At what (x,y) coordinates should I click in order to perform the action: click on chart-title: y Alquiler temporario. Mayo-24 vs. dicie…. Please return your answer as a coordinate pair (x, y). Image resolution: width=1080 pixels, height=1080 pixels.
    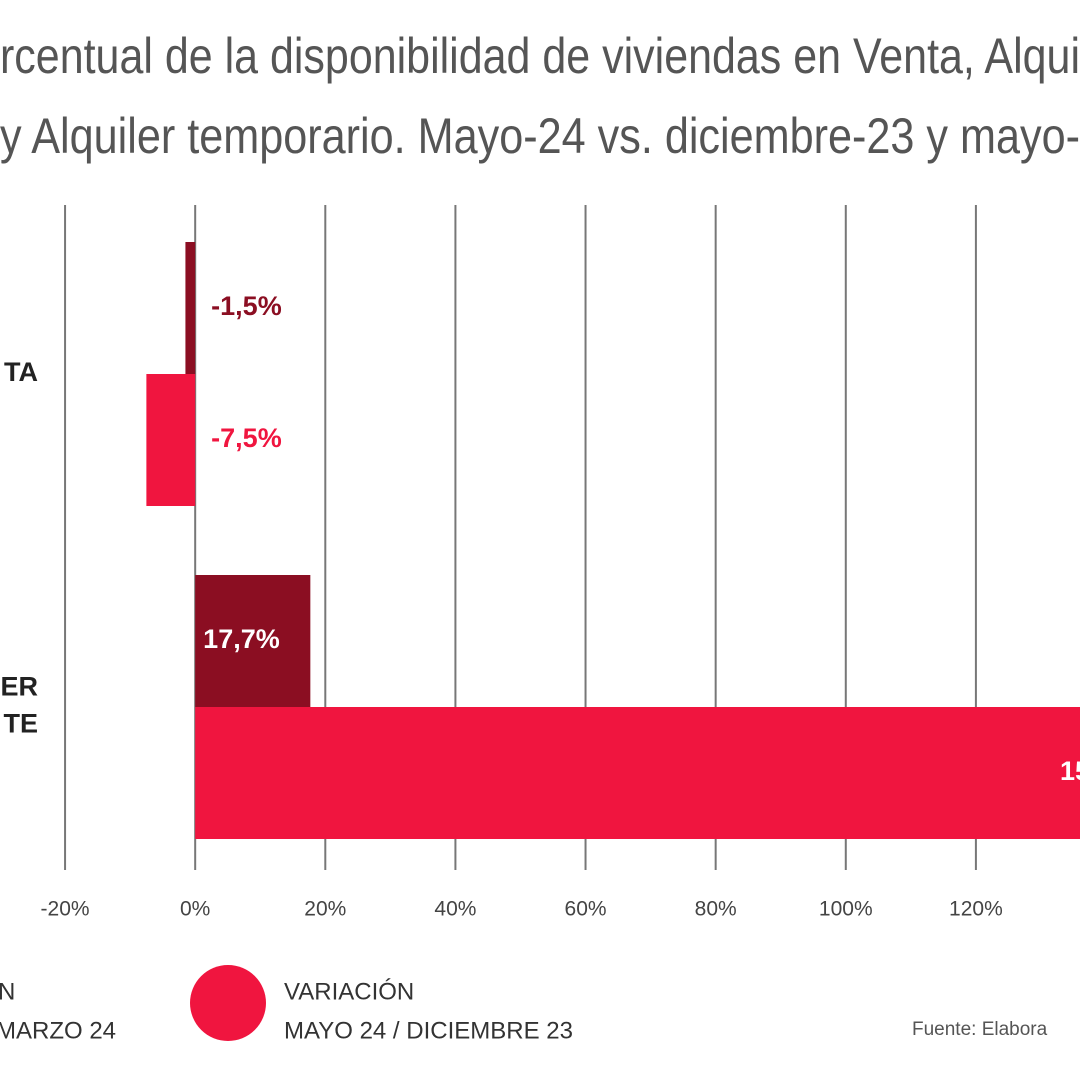
    Looking at the image, I should click on (540, 136).